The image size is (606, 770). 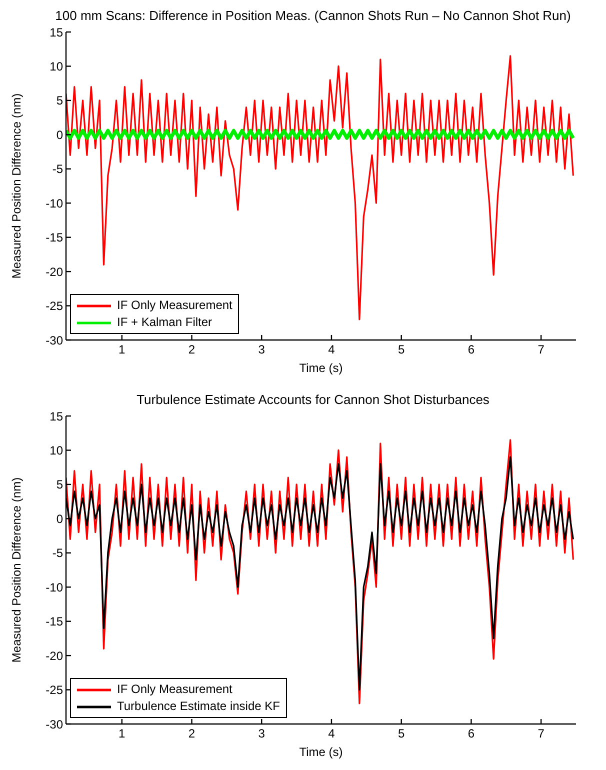 What do you see at coordinates (164, 322) in the screenshot?
I see `legend-label: IF + Kalman Filter` at bounding box center [164, 322].